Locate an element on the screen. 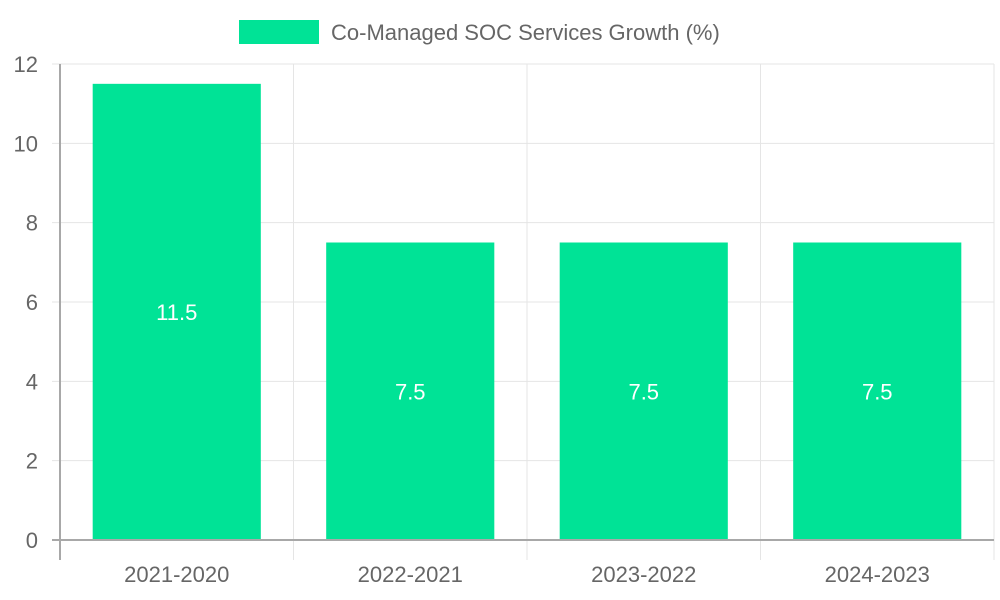  data-label: 11.5 is located at coordinates (176, 312).